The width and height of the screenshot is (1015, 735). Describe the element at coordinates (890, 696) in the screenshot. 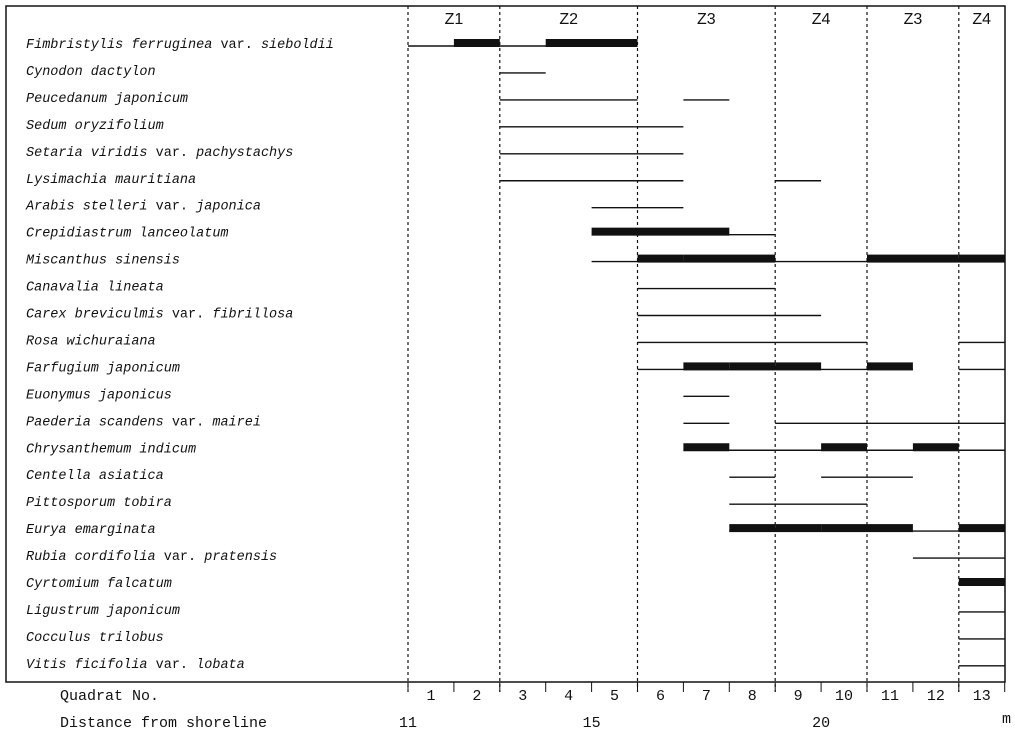

I see `quadrat-tick-label: 11` at that location.